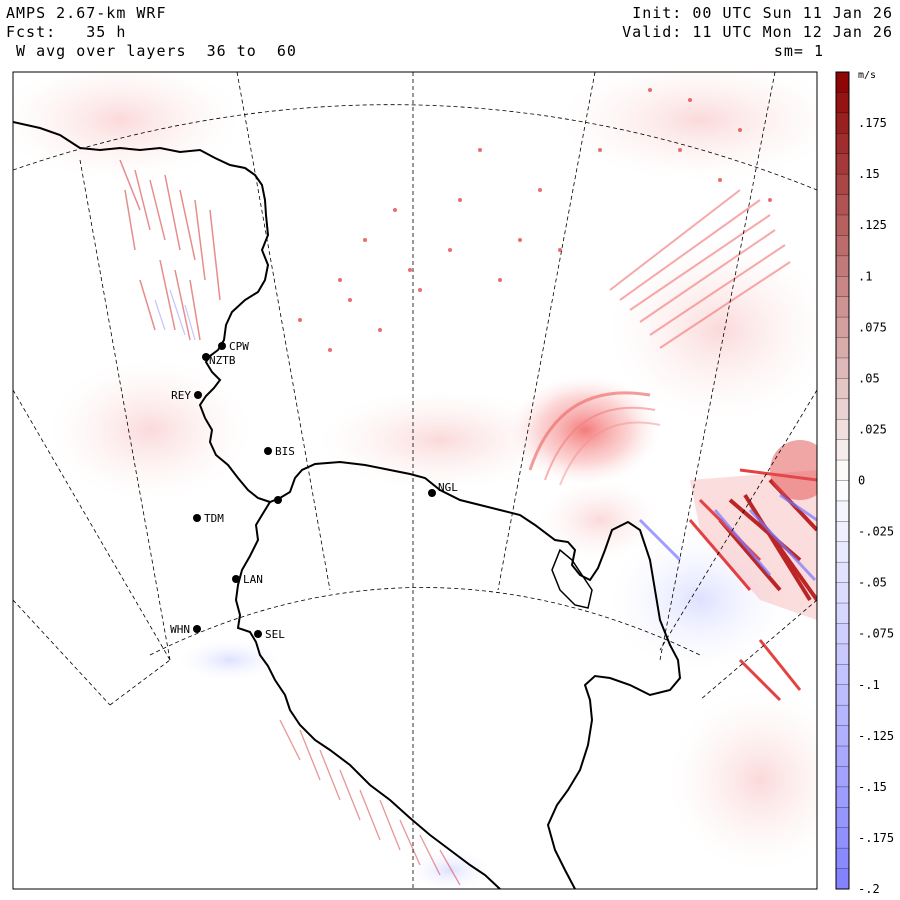 The image size is (900, 900). What do you see at coordinates (869, 685) in the screenshot?
I see `colorbar-tick-label: -.1` at bounding box center [869, 685].